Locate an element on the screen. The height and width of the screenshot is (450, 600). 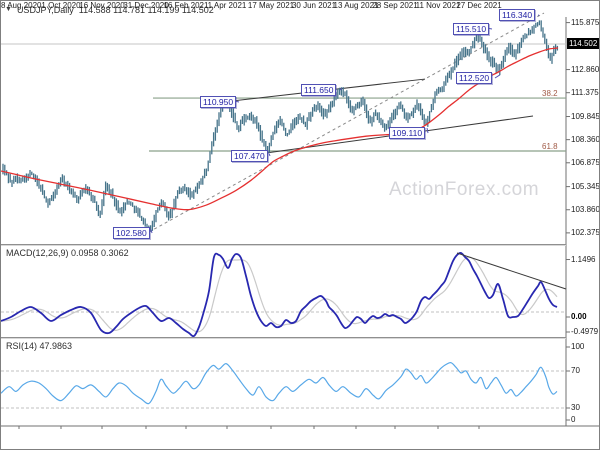
price-annotation: 102.580 is located at coordinates (131, 233).